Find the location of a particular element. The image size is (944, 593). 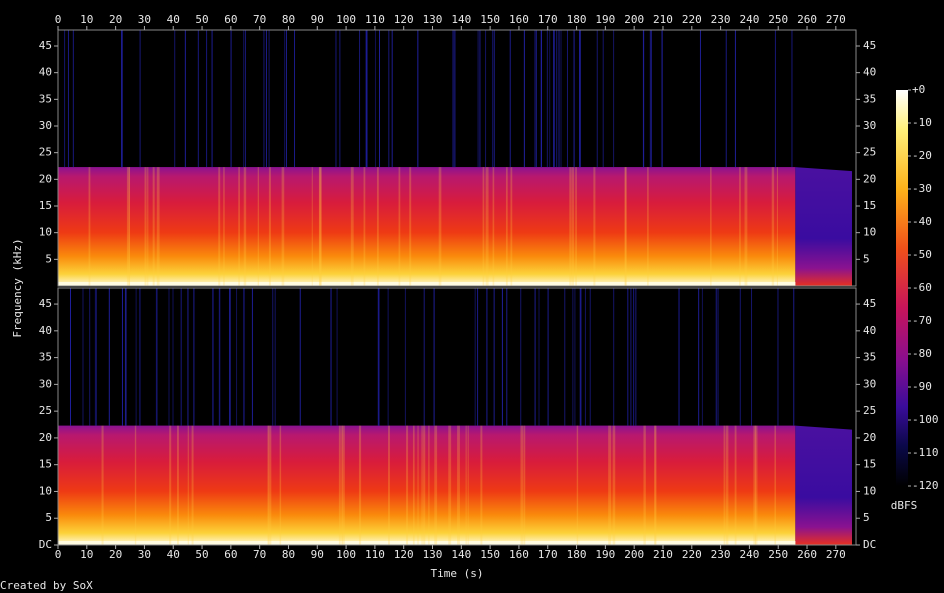

colorbar-tick-label: -80 is located at coordinates (922, 353).